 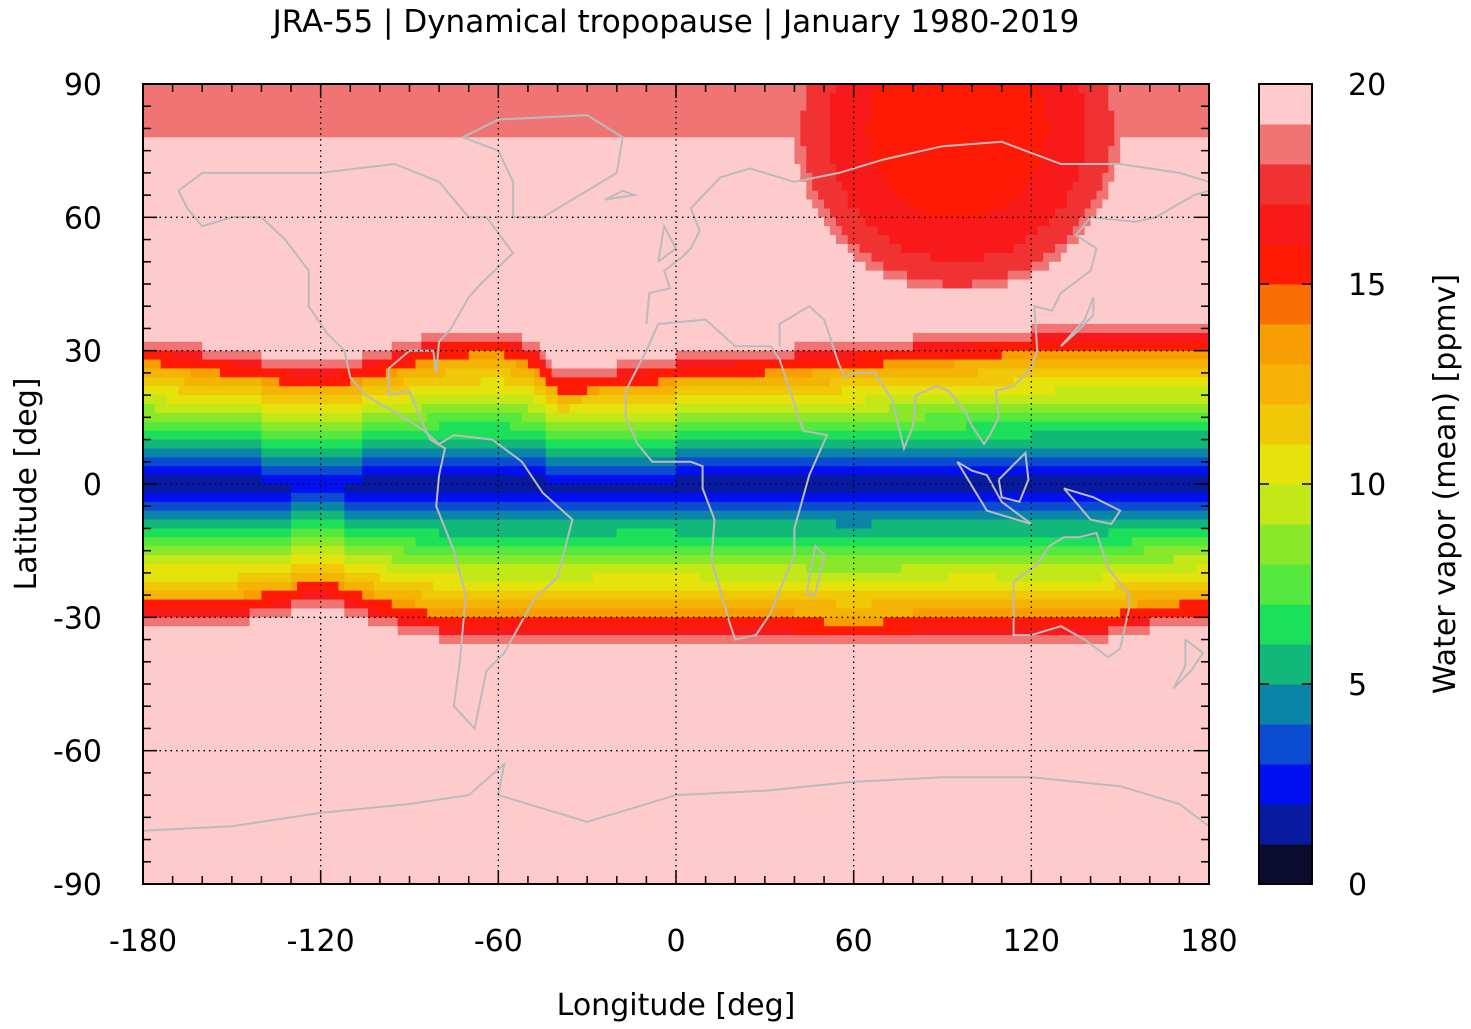 I want to click on x-tick-labels: -180 -120 -60 0 60 120 180, so click(x=673, y=941).